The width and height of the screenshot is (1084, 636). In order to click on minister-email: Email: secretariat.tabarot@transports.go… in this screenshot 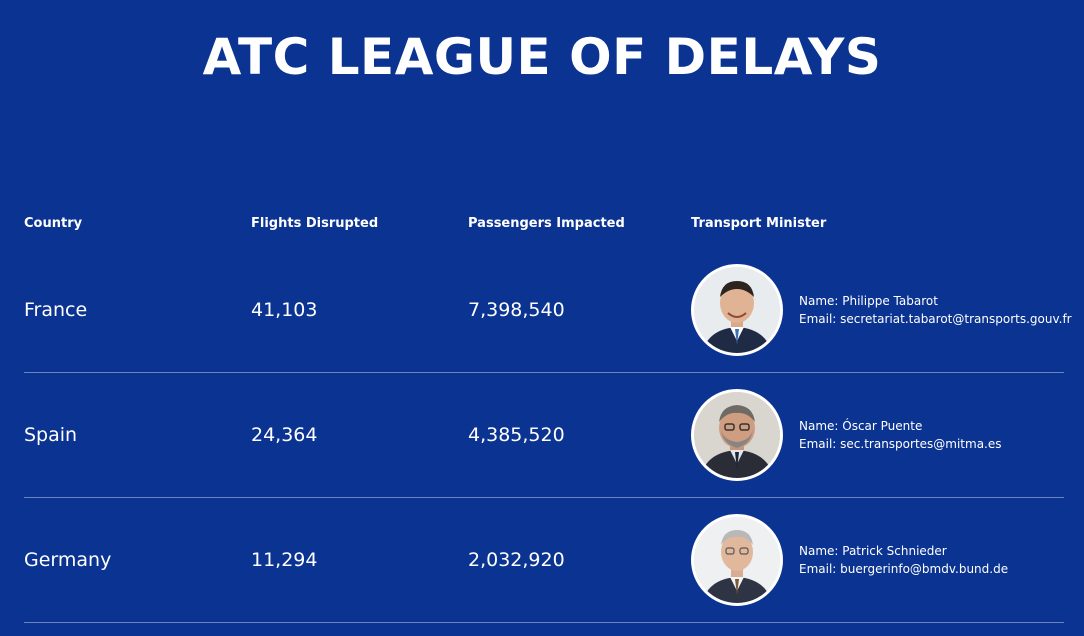, I will do `click(935, 319)`.